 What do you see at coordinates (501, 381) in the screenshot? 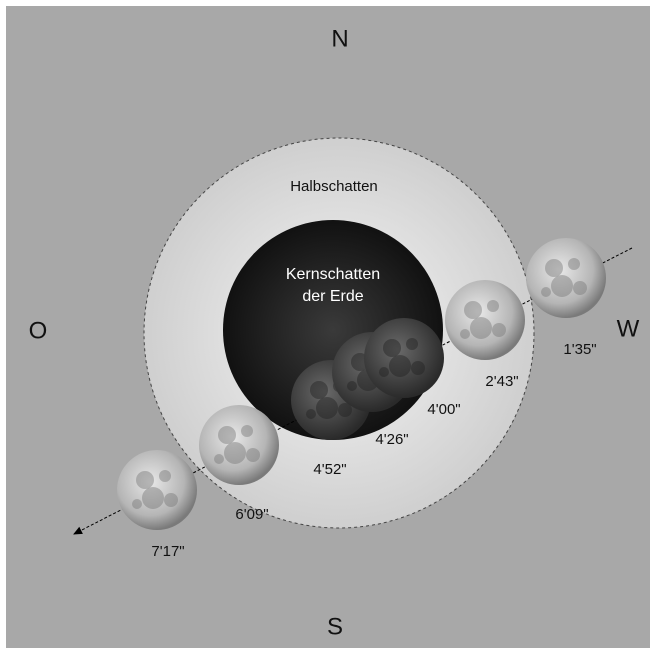
I see `time-label: 2'43"` at bounding box center [501, 381].